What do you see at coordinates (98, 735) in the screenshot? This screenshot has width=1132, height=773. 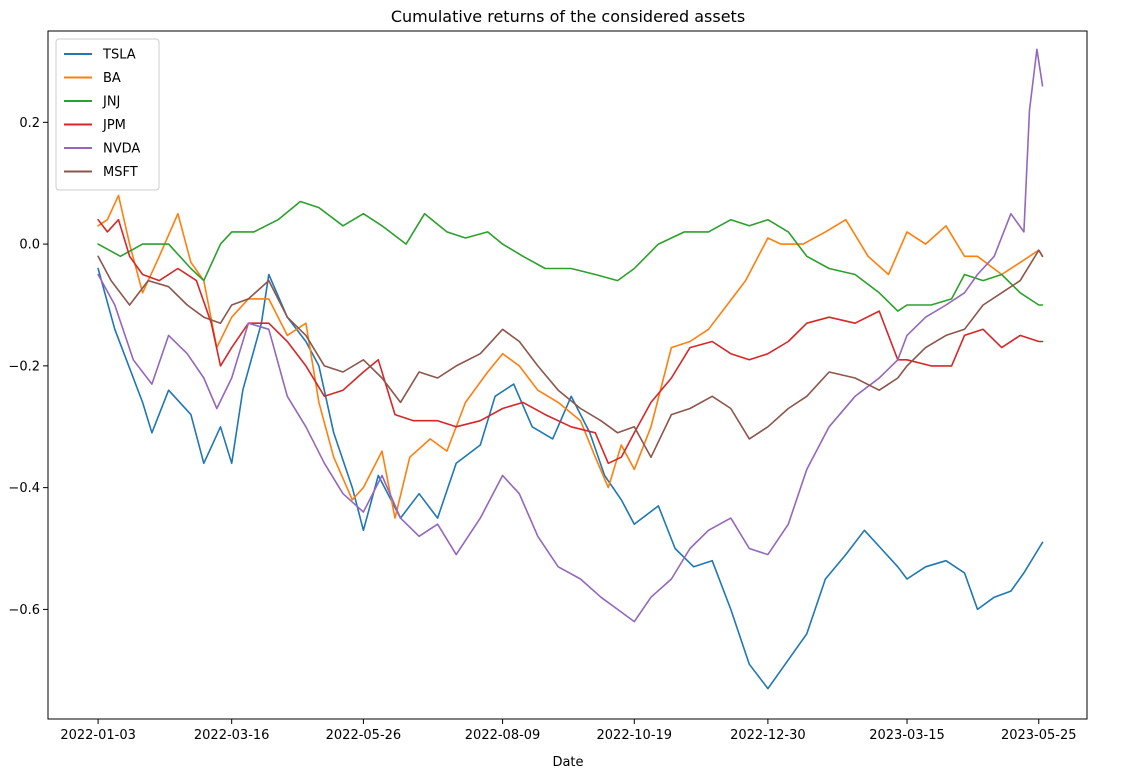 I see `x-tick-label: 2022-01-03` at bounding box center [98, 735].